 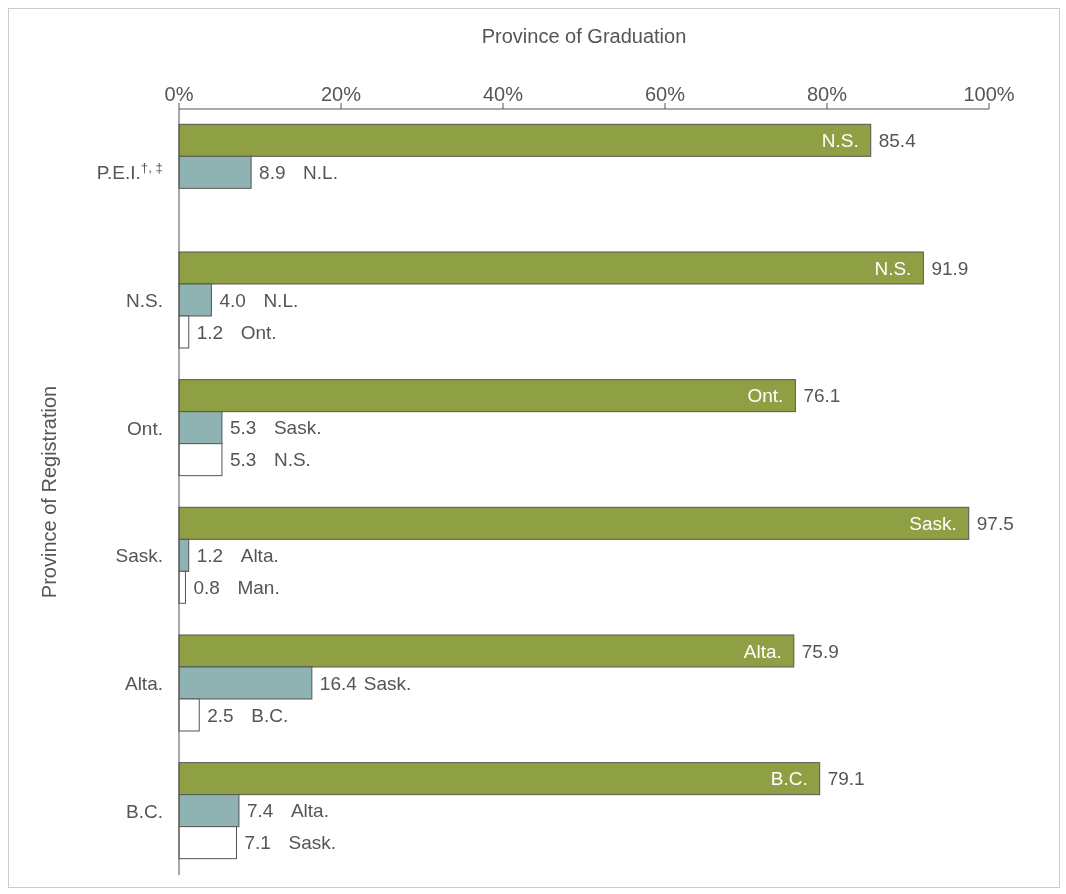 What do you see at coordinates (995, 523) in the screenshot?
I see `data-label: 97.5` at bounding box center [995, 523].